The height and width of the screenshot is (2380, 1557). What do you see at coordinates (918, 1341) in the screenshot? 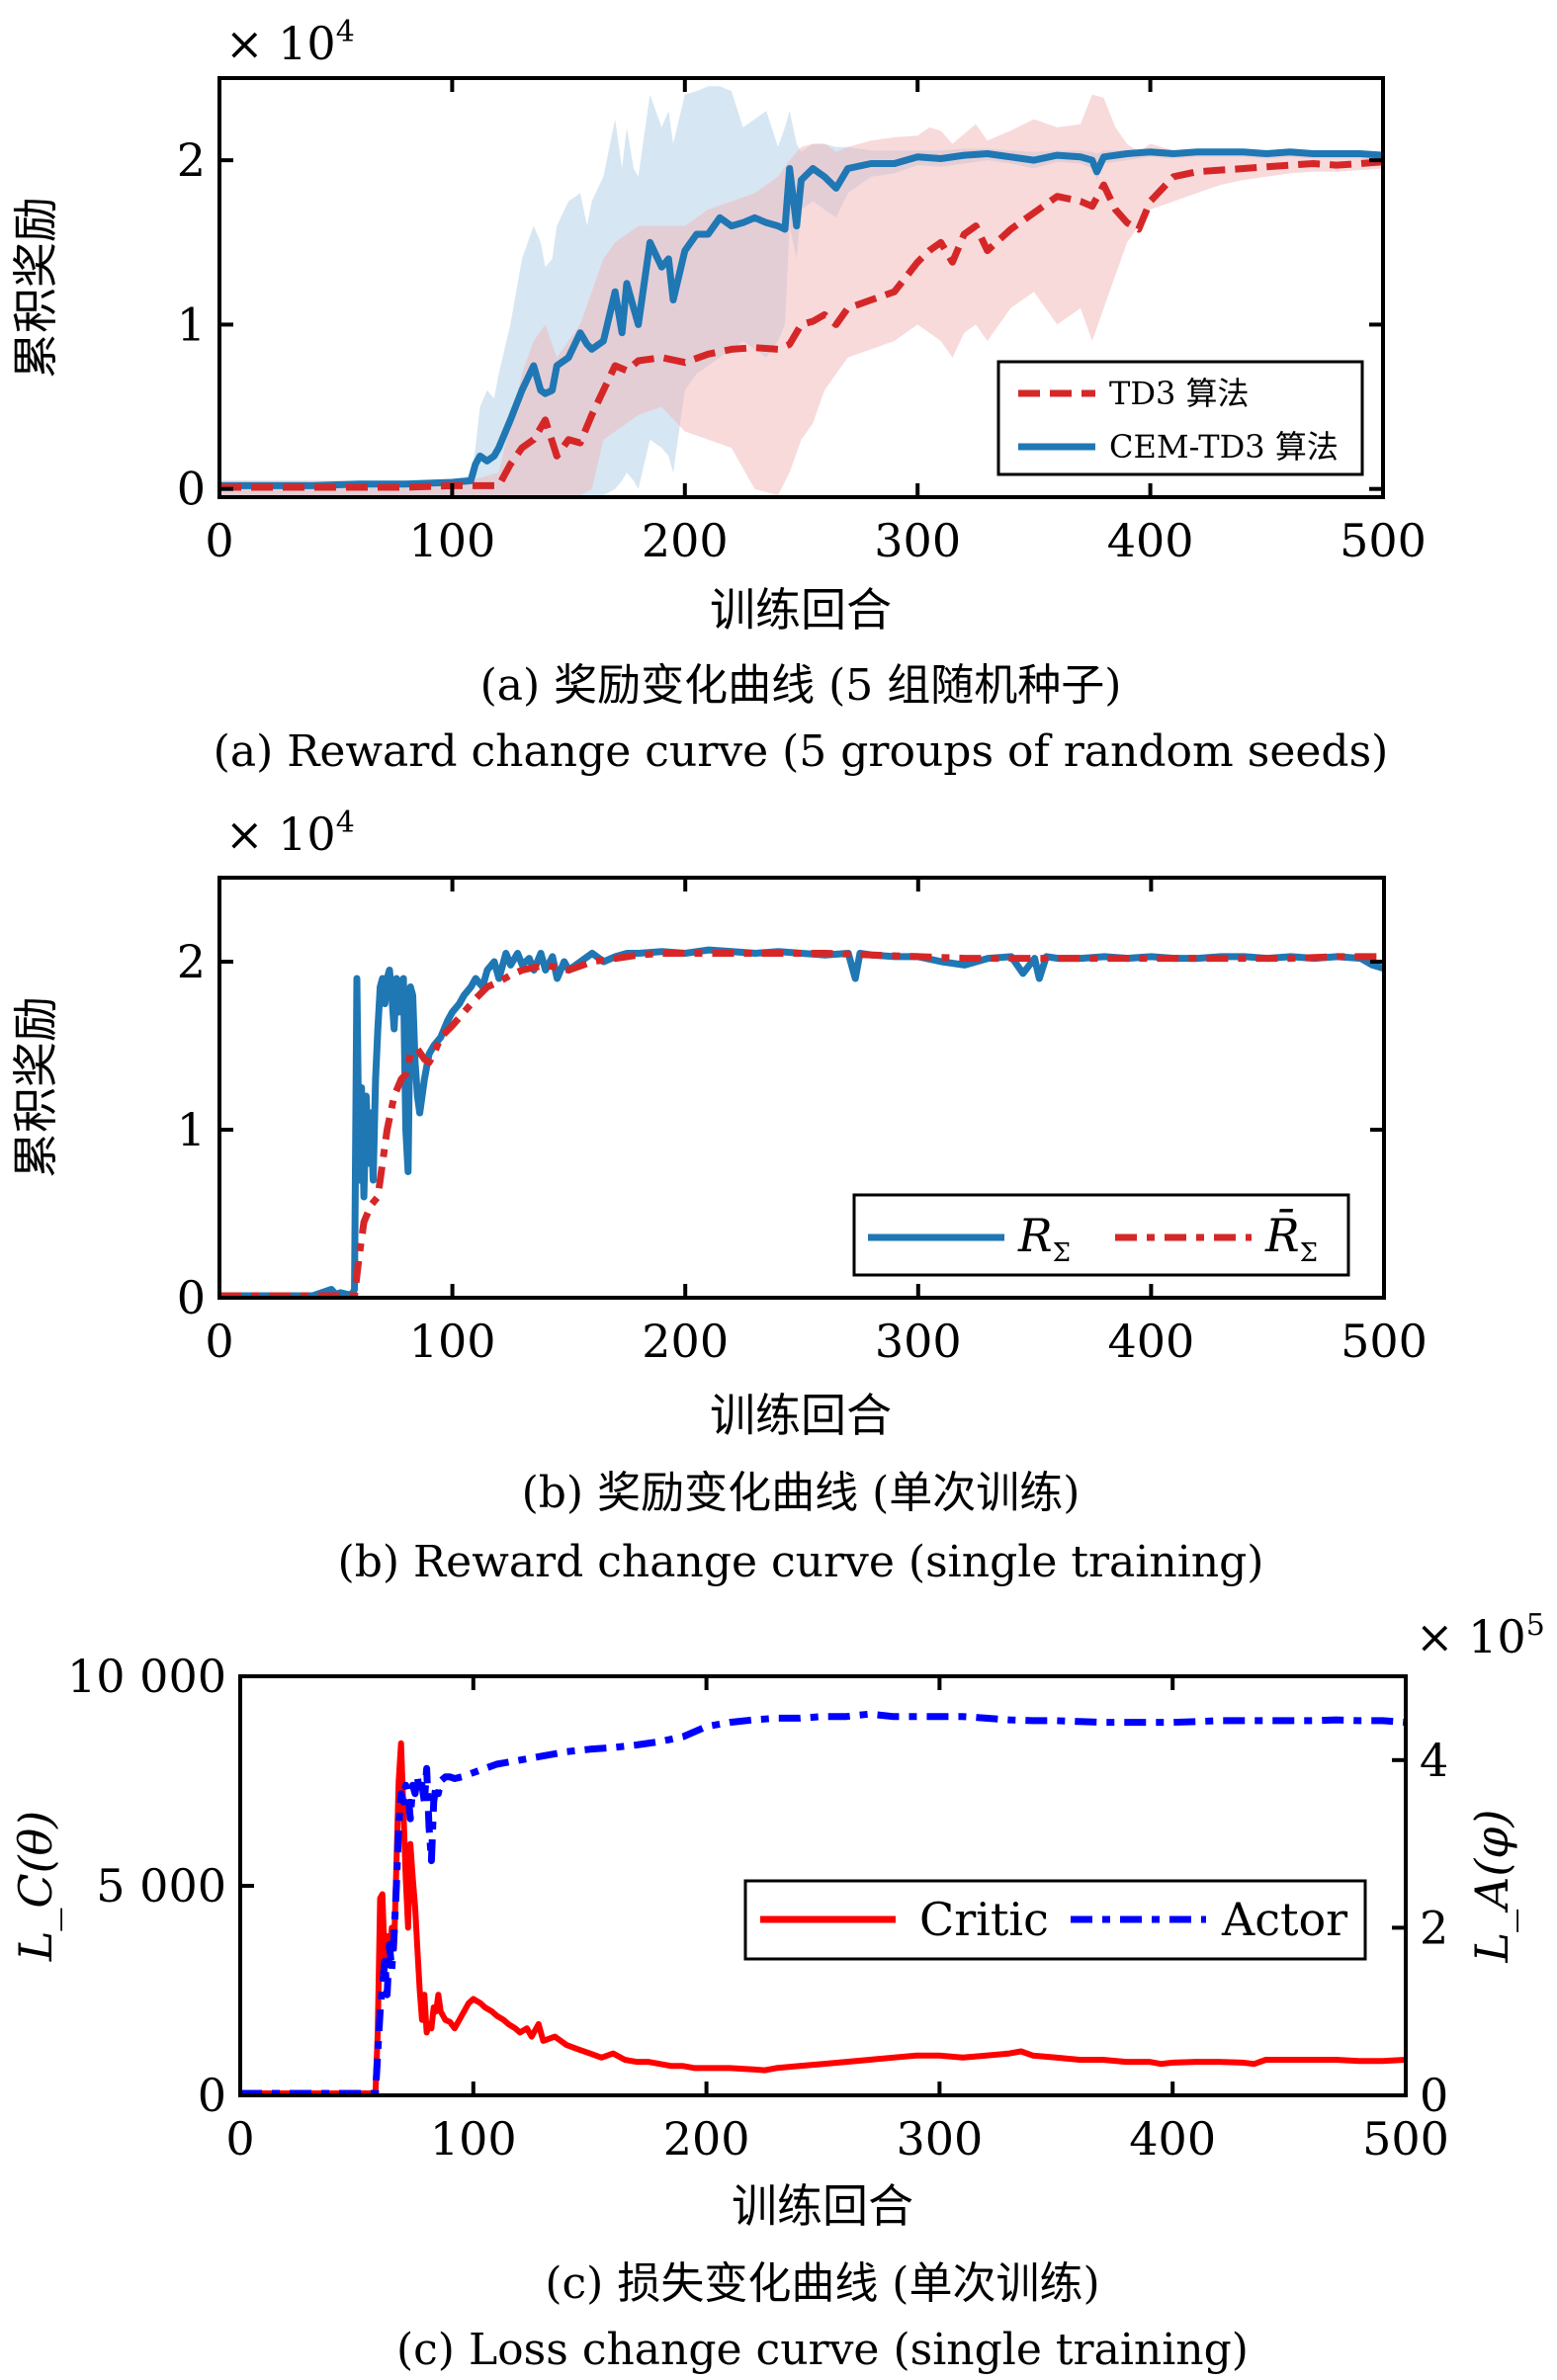
I see `b-x-tick-label: 300` at bounding box center [918, 1341].